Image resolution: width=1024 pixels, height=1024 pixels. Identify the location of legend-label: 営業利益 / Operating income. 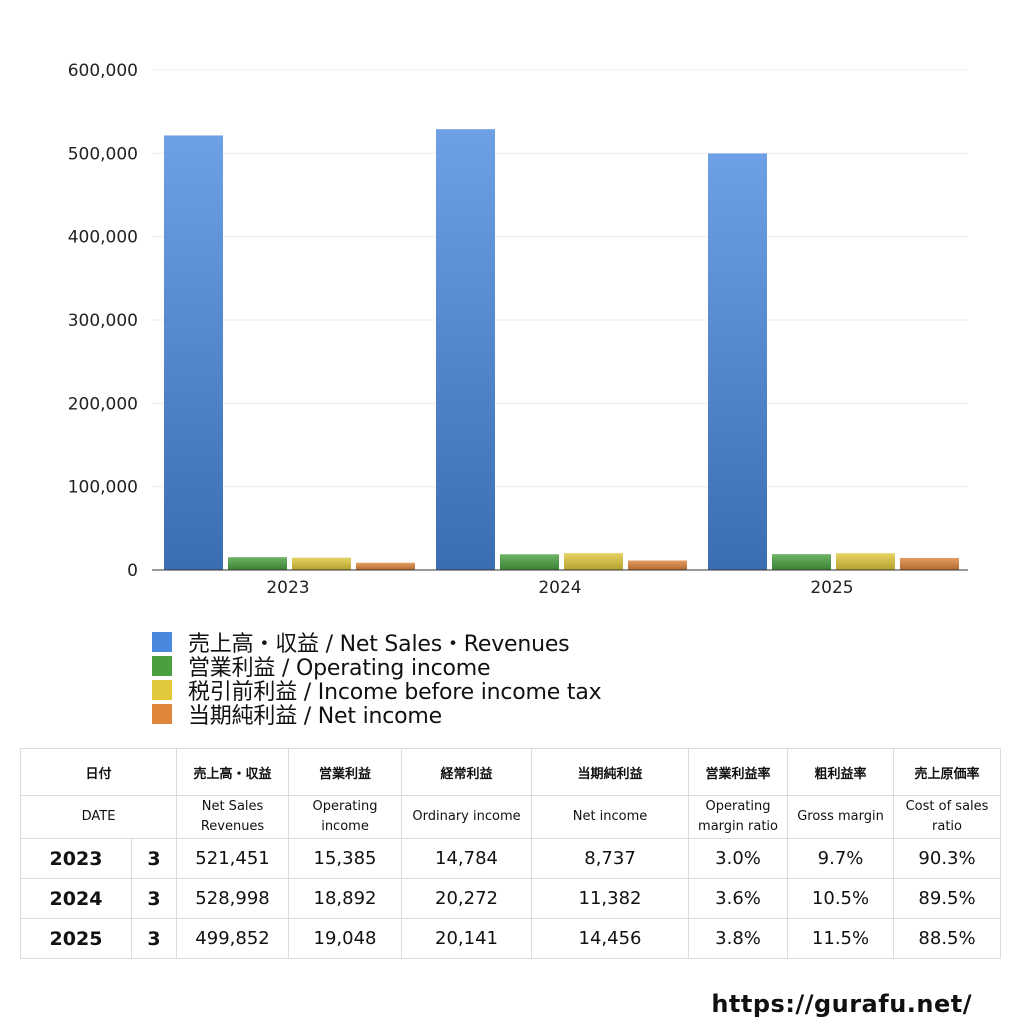
(339, 668).